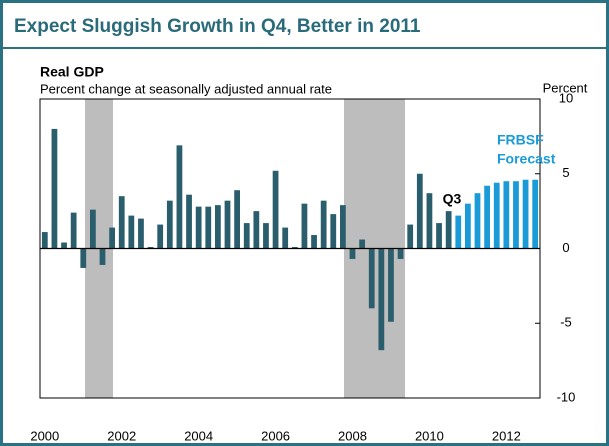 This screenshot has width=609, height=446. I want to click on x-tick-label: 2006, so click(275, 435).